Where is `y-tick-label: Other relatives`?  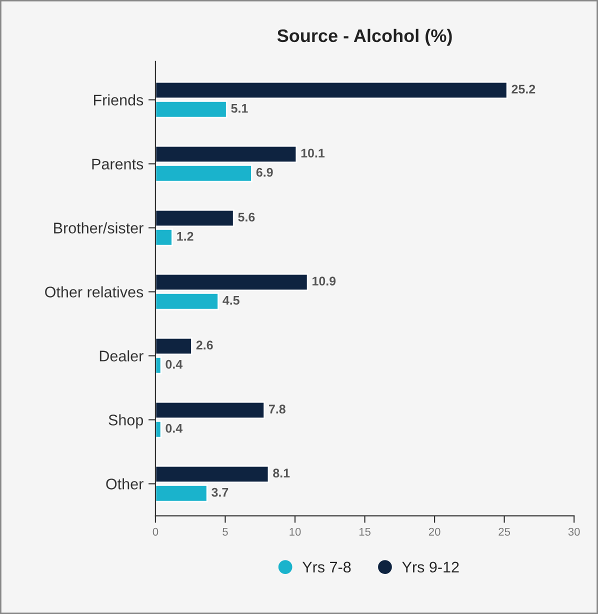 y-tick-label: Other relatives is located at coordinates (94, 292).